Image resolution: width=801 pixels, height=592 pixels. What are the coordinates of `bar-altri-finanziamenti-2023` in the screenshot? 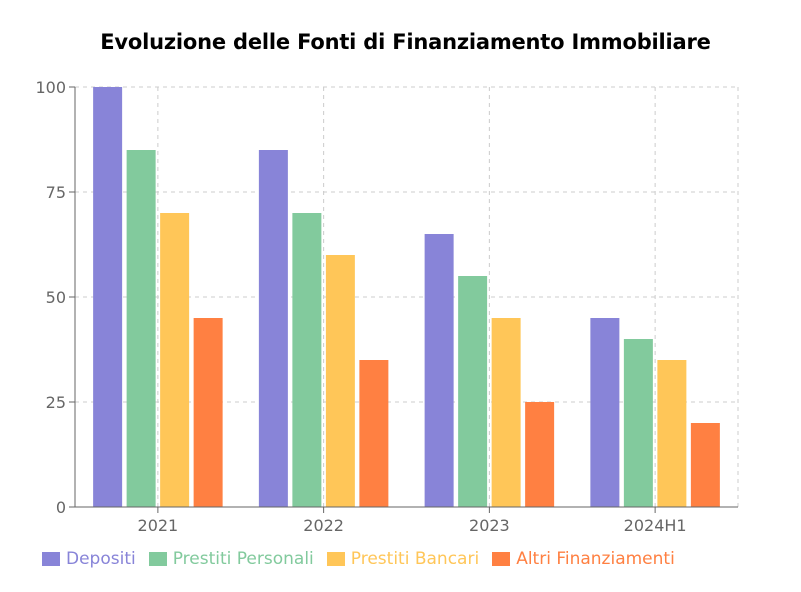 It's located at (540, 454).